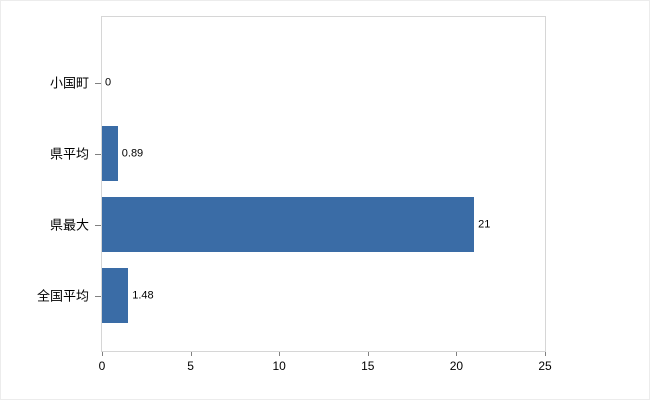  I want to click on value-label: 21, so click(484, 224).